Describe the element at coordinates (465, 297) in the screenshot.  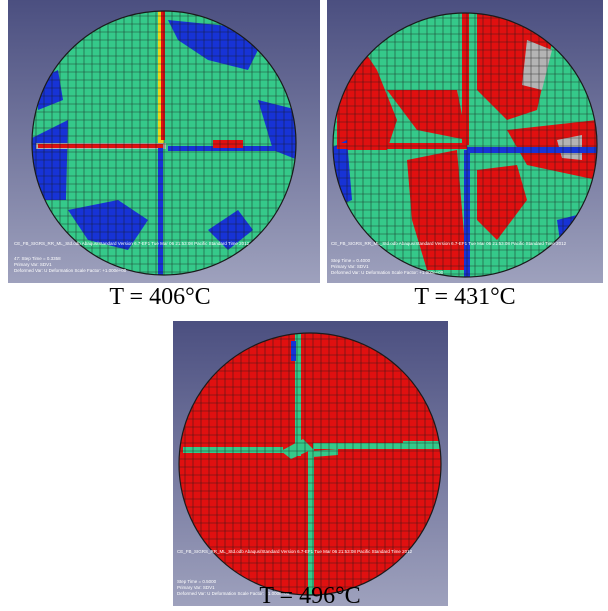
I see `caption-431: T = 431°C` at that location.